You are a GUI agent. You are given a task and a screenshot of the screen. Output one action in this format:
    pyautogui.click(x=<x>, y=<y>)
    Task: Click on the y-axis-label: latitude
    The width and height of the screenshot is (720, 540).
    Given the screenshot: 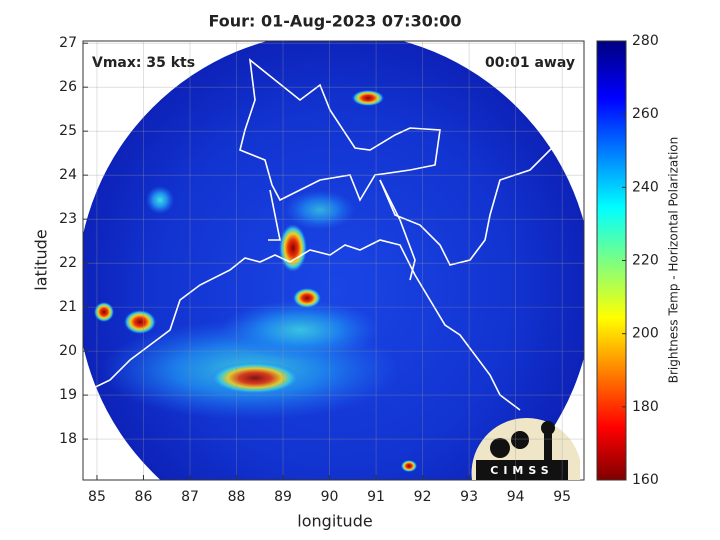 What is the action you would take?
    pyautogui.click(x=41, y=259)
    